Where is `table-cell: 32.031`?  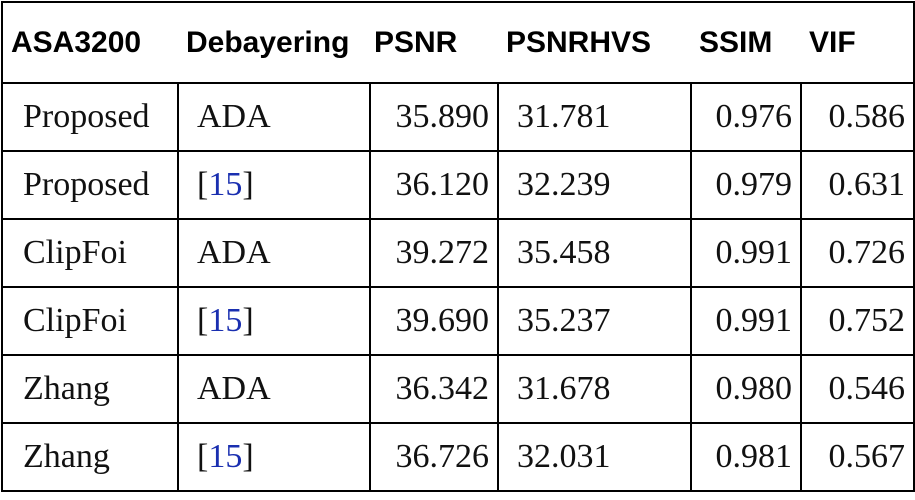 table-cell: 32.031 is located at coordinates (594, 457).